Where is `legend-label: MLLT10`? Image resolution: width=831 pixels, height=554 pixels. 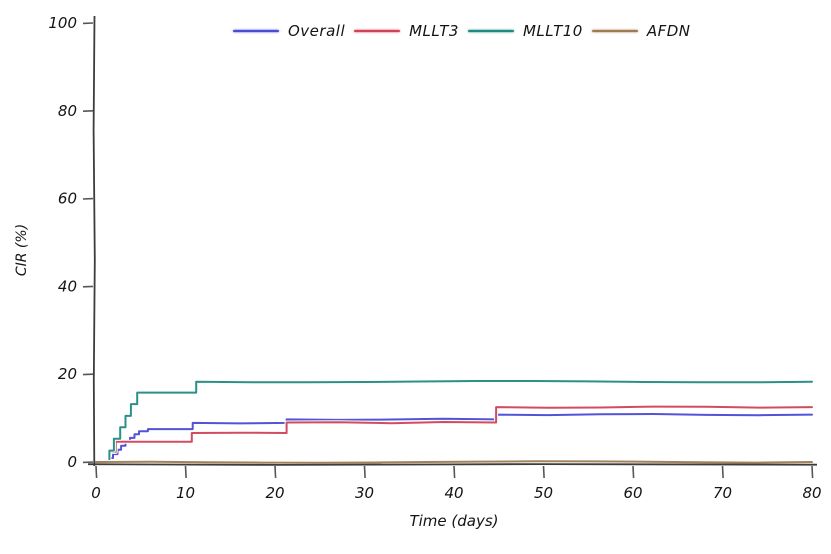 legend-label: MLLT10 is located at coordinates (552, 31).